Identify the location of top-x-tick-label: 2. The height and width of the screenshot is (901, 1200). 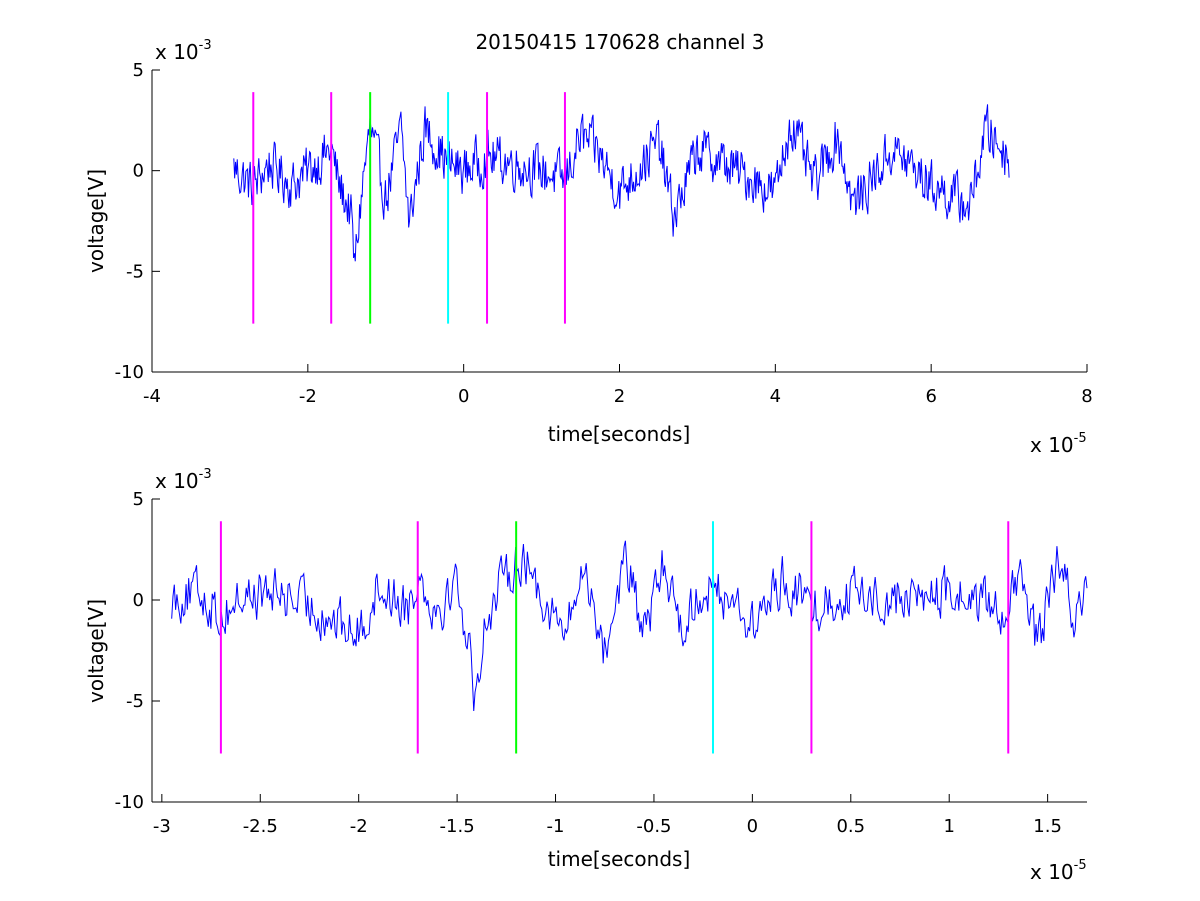
(619, 396).